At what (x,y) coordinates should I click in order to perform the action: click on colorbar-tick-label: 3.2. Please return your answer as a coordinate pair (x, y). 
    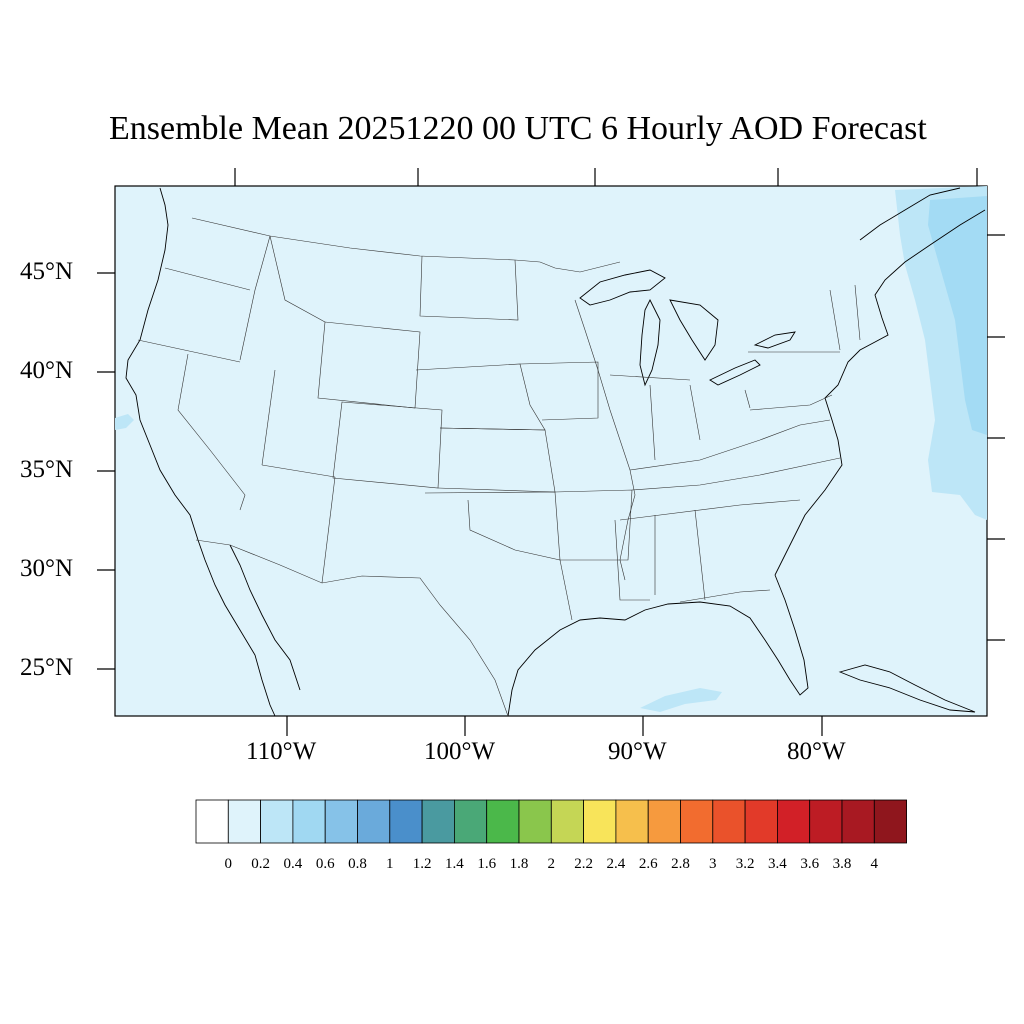
    Looking at the image, I should click on (745, 864).